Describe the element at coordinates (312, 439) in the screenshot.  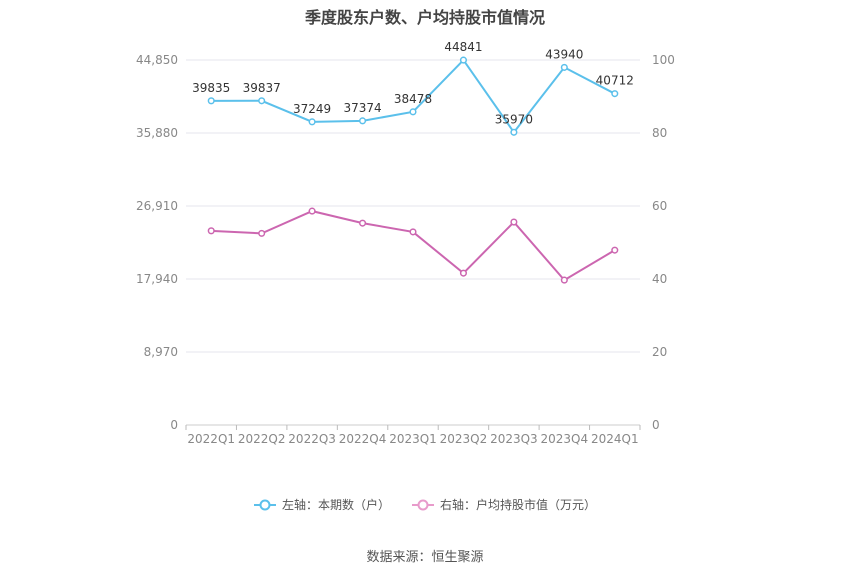
I see `x-axis-tick-label: 2022Q3` at that location.